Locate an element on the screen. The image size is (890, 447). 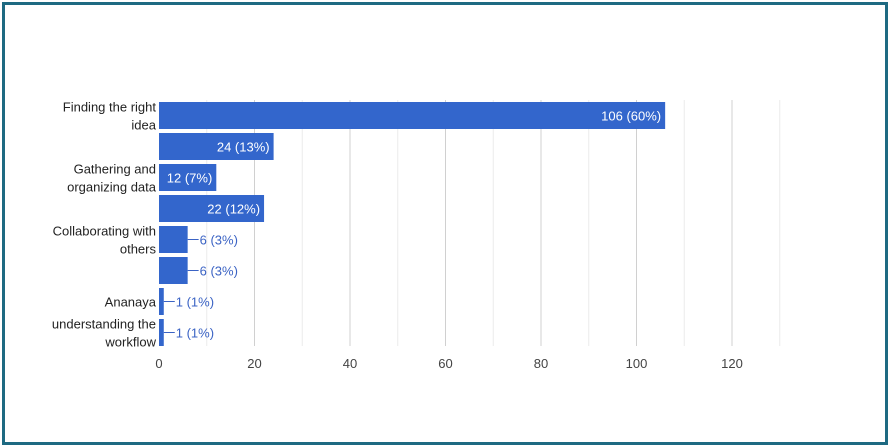
x-tick-label: 0 is located at coordinates (158, 363).